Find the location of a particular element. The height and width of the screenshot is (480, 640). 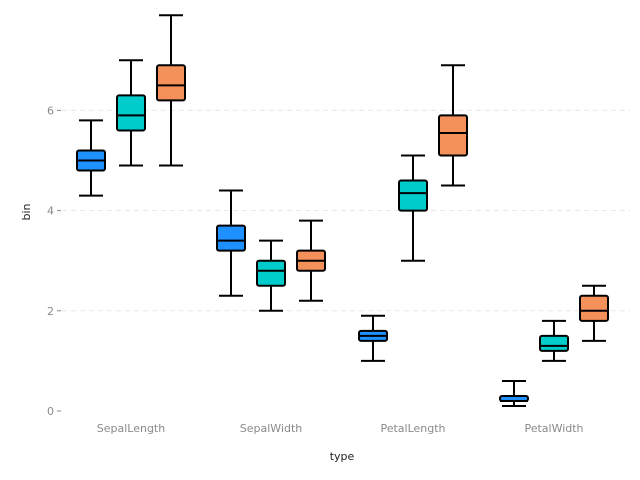

x-tick-label: PetalLength is located at coordinates (412, 428).